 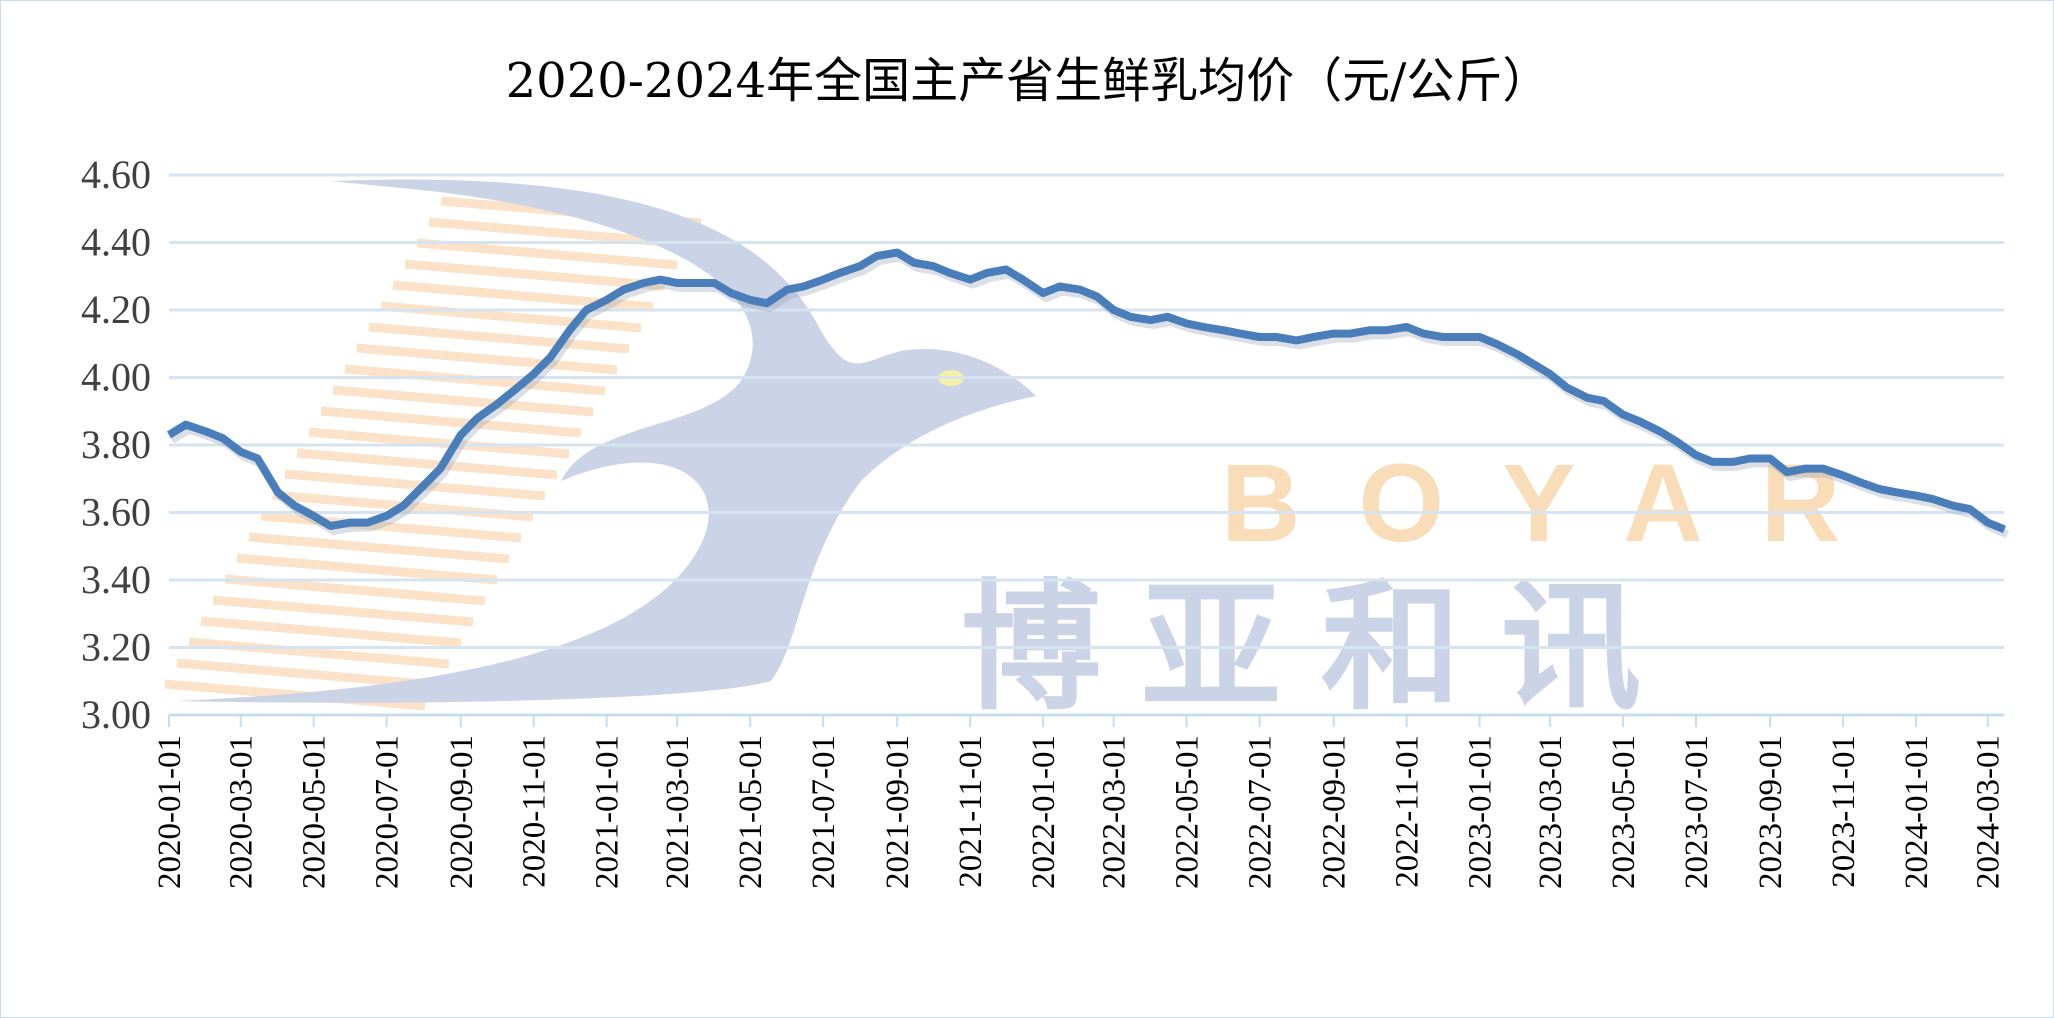 I want to click on x-tick-label: 2023-03-01, so click(x=1551, y=812).